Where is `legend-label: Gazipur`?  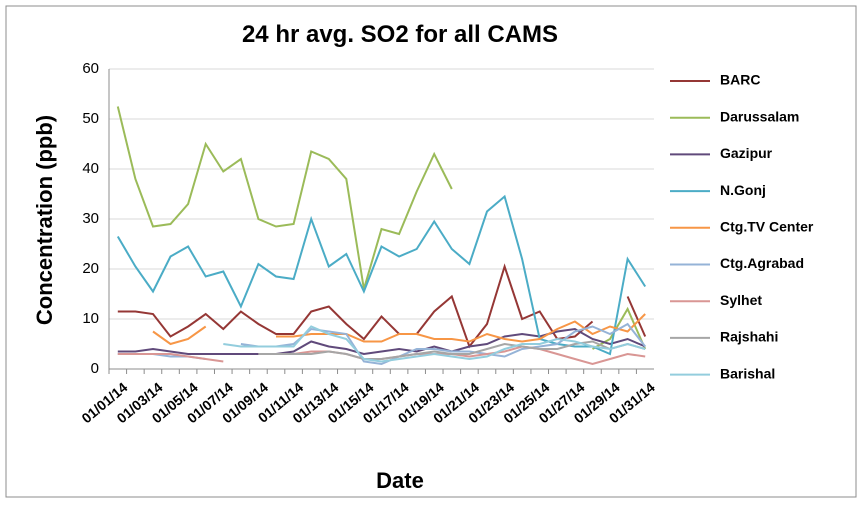 legend-label: Gazipur is located at coordinates (746, 153).